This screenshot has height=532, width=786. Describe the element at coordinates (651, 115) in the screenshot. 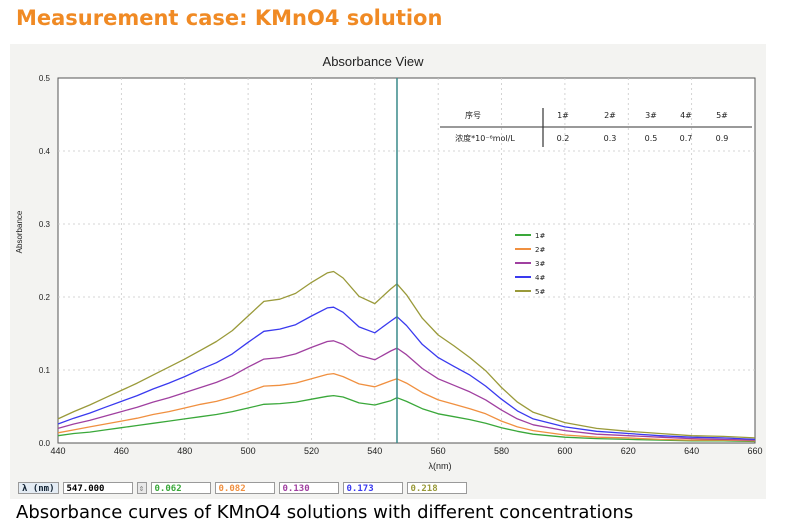

I see `table-col-3: 3#` at that location.